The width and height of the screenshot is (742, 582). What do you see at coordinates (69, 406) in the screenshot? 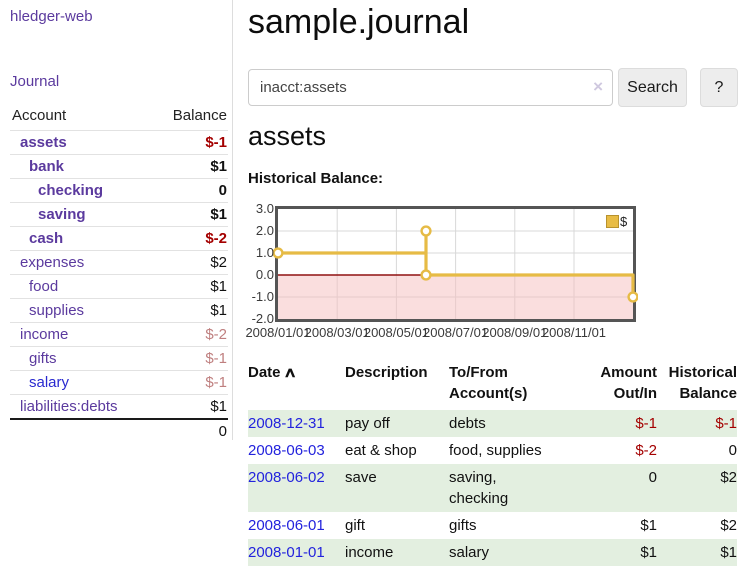
I see `account-link-liabilities-debts: liabilities:debts` at bounding box center [69, 406].